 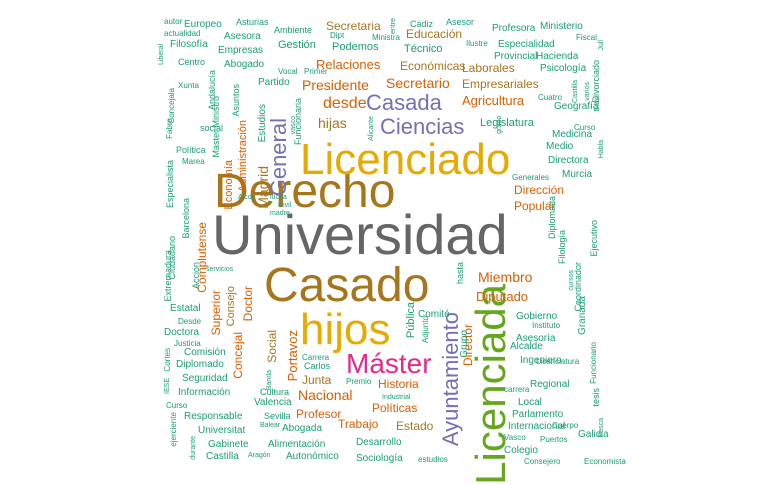 What do you see at coordinates (216, 144) in the screenshot?
I see `word-master: Master` at bounding box center [216, 144].